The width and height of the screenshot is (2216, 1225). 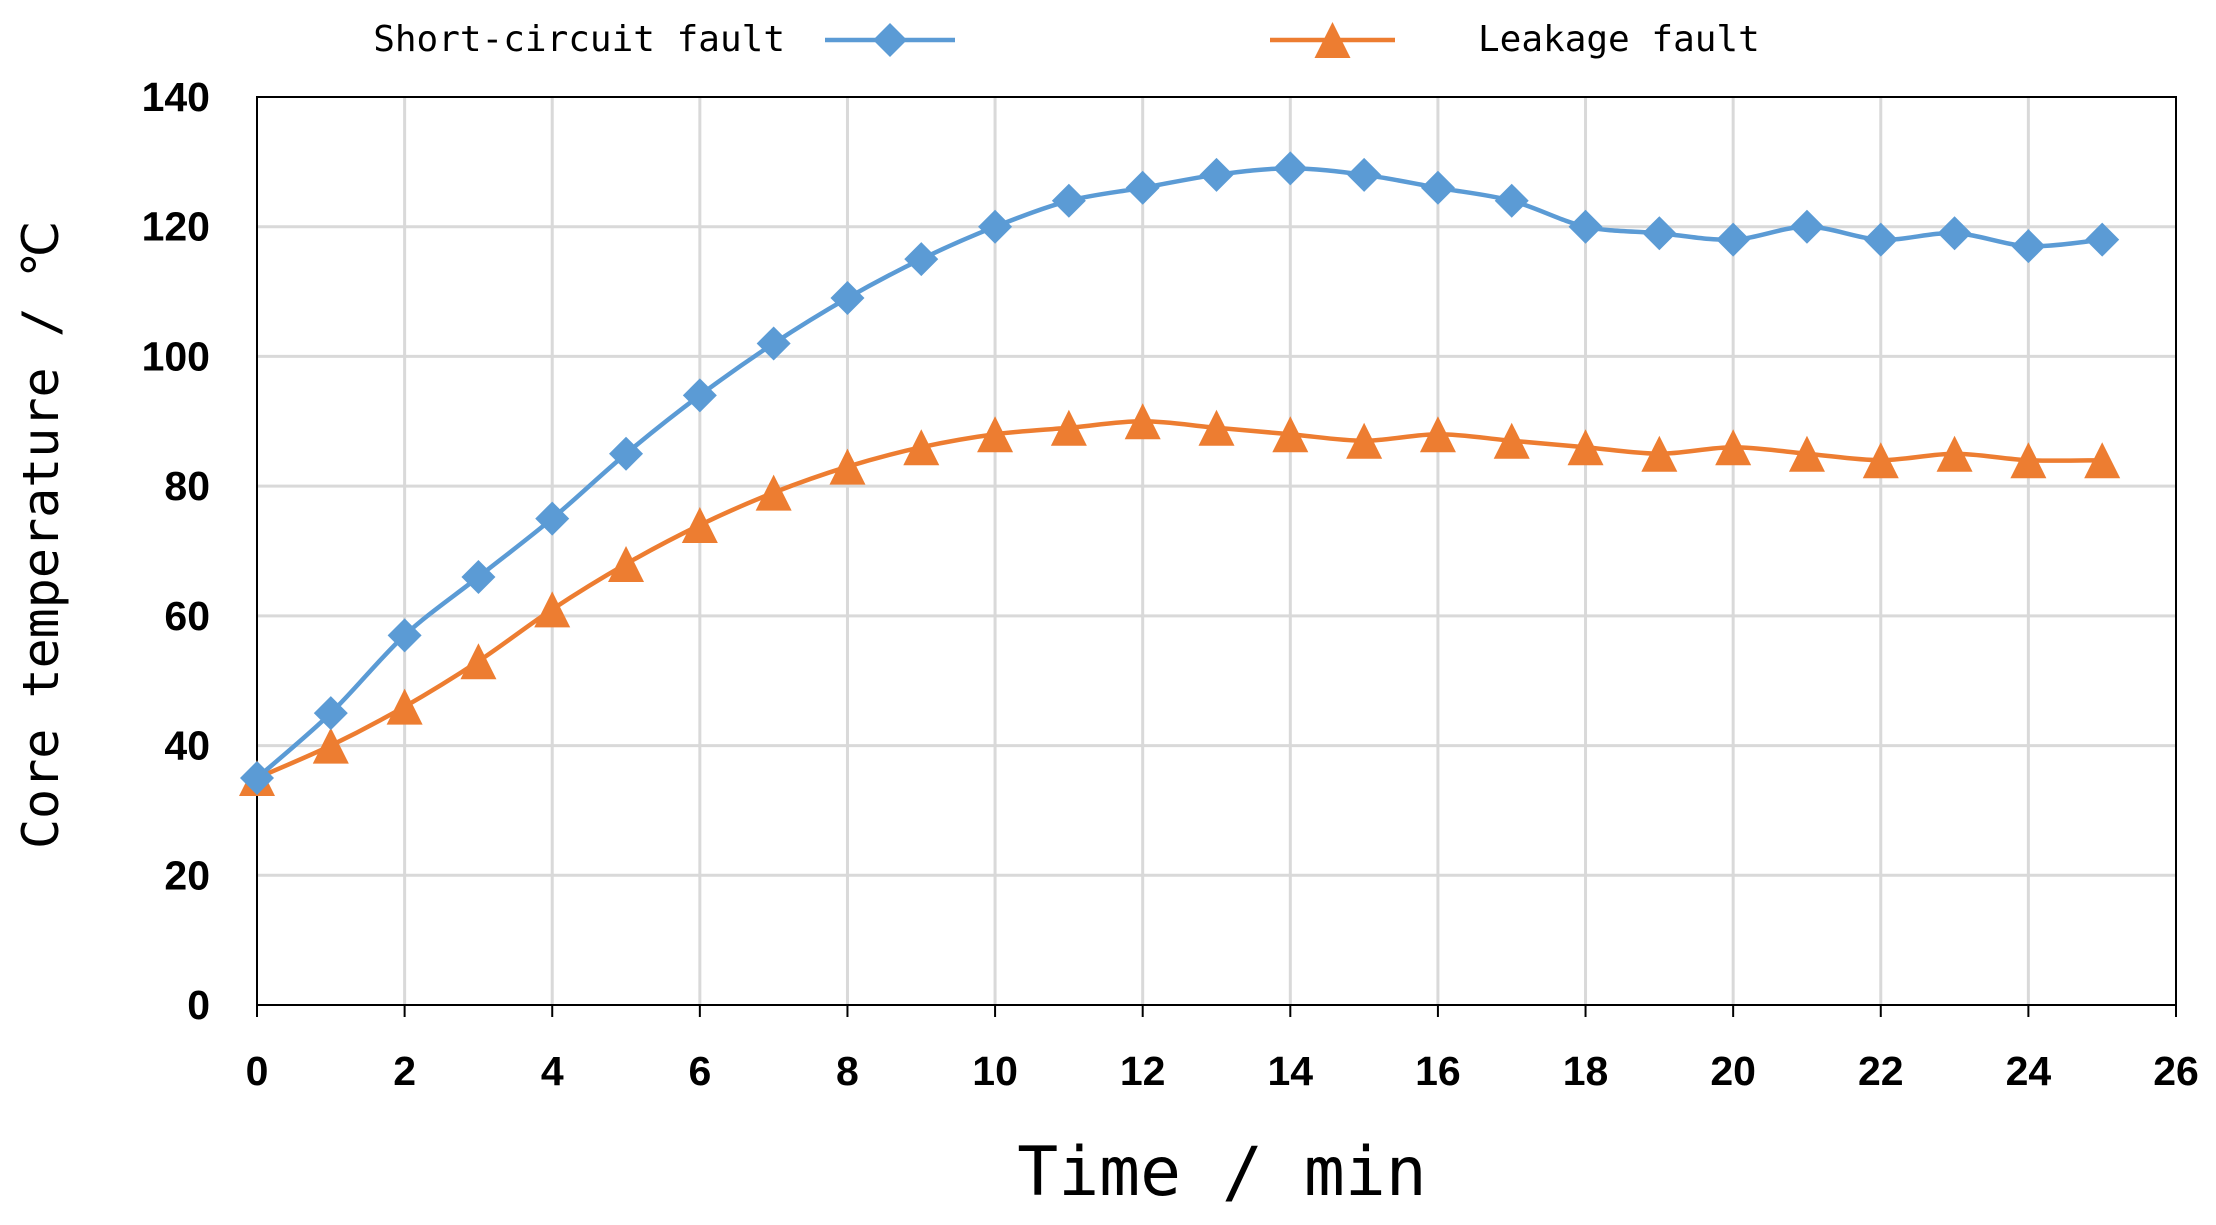 I want to click on x-tick-label: 8, so click(x=847, y=1071).